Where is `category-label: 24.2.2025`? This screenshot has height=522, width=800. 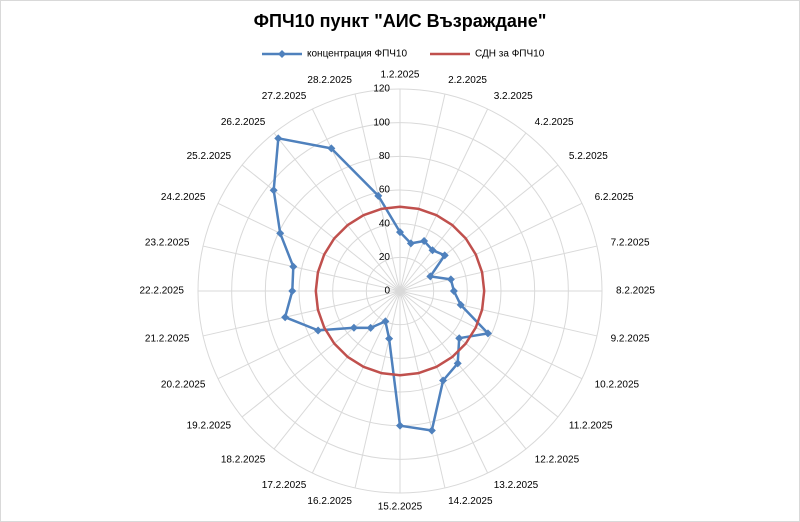 category-label: 24.2.2025 is located at coordinates (183, 197).